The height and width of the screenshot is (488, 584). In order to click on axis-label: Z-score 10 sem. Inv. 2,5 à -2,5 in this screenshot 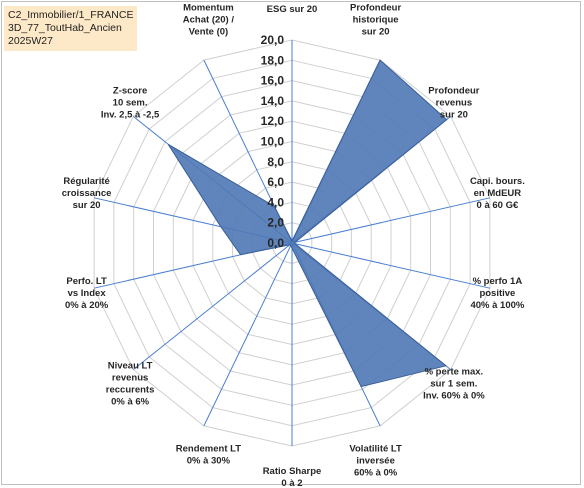, I will do `click(130, 103)`.